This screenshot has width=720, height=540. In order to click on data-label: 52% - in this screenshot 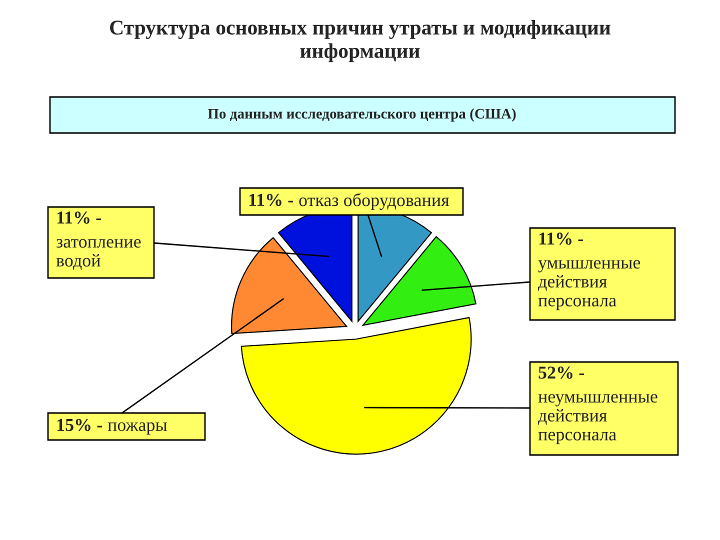, I will do `click(561, 372)`.